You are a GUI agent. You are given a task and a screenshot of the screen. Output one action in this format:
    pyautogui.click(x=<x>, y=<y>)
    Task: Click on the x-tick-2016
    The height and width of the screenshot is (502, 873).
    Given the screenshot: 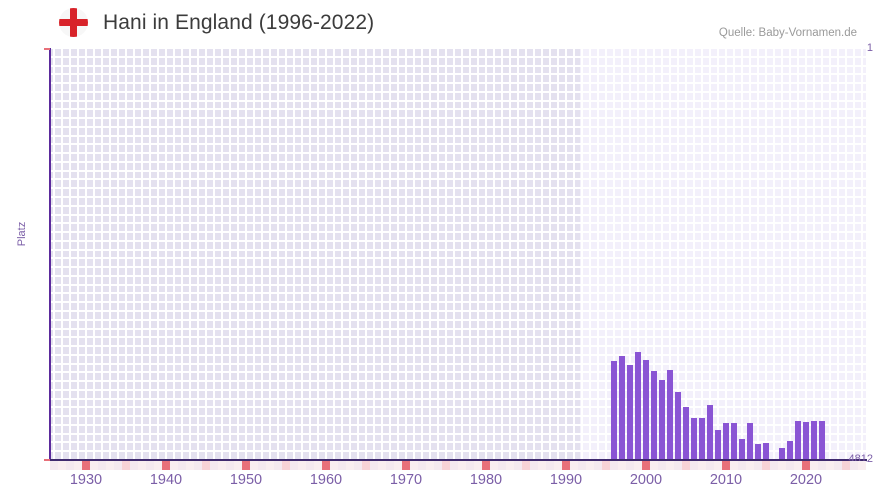 What is the action you would take?
    pyautogui.click(x=774, y=465)
    